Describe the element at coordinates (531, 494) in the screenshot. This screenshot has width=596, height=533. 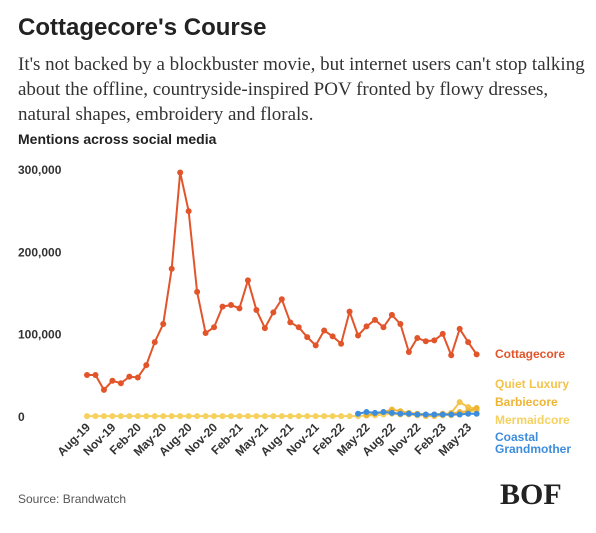
I see `logo: BOF` at that location.